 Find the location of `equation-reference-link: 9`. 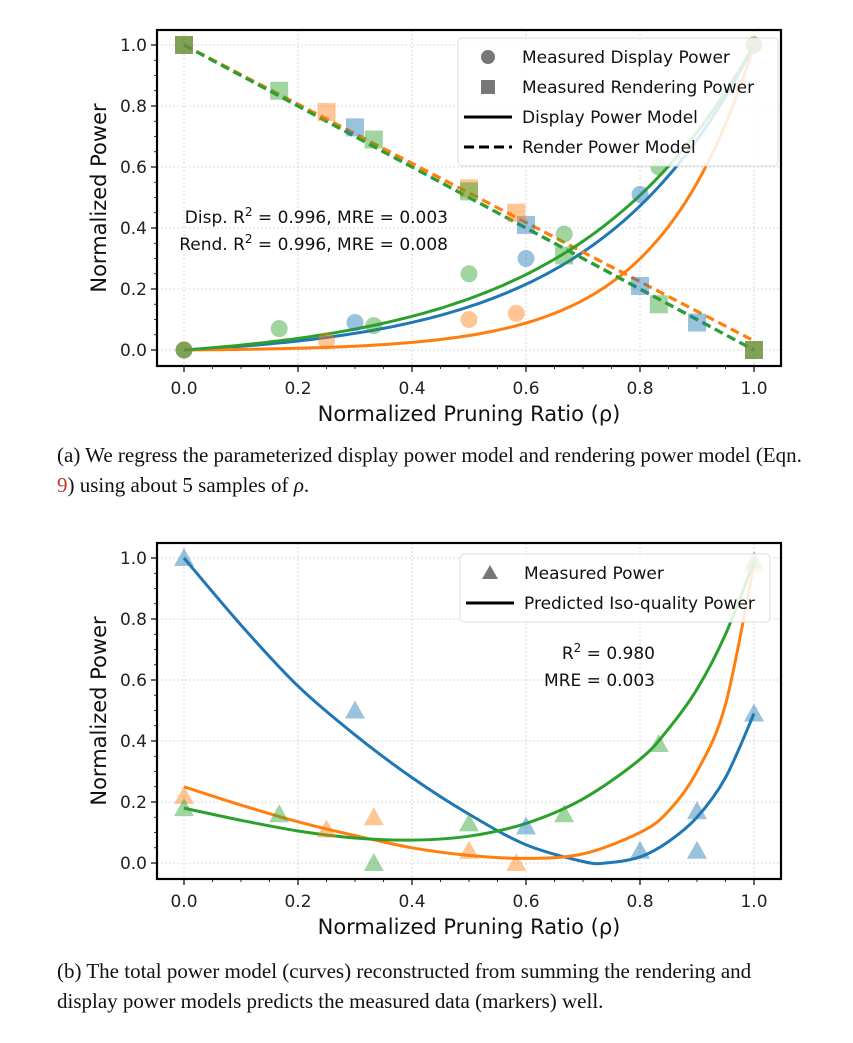

equation-reference-link: 9 is located at coordinates (62, 485).